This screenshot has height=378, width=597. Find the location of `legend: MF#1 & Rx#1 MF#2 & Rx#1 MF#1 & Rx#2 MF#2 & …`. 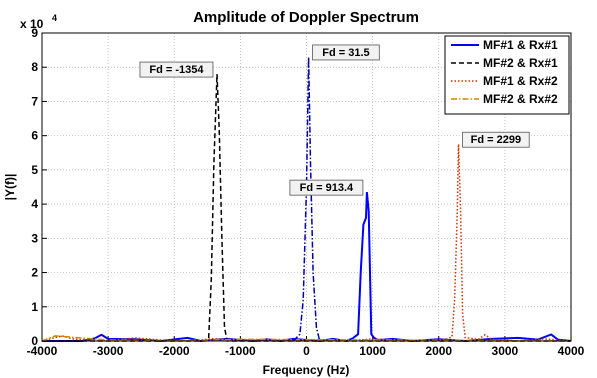

legend: MF#1 & Rx#1 MF#2 & Rx#1 MF#1 & Rx#2 MF#2 & … is located at coordinates (507, 75).